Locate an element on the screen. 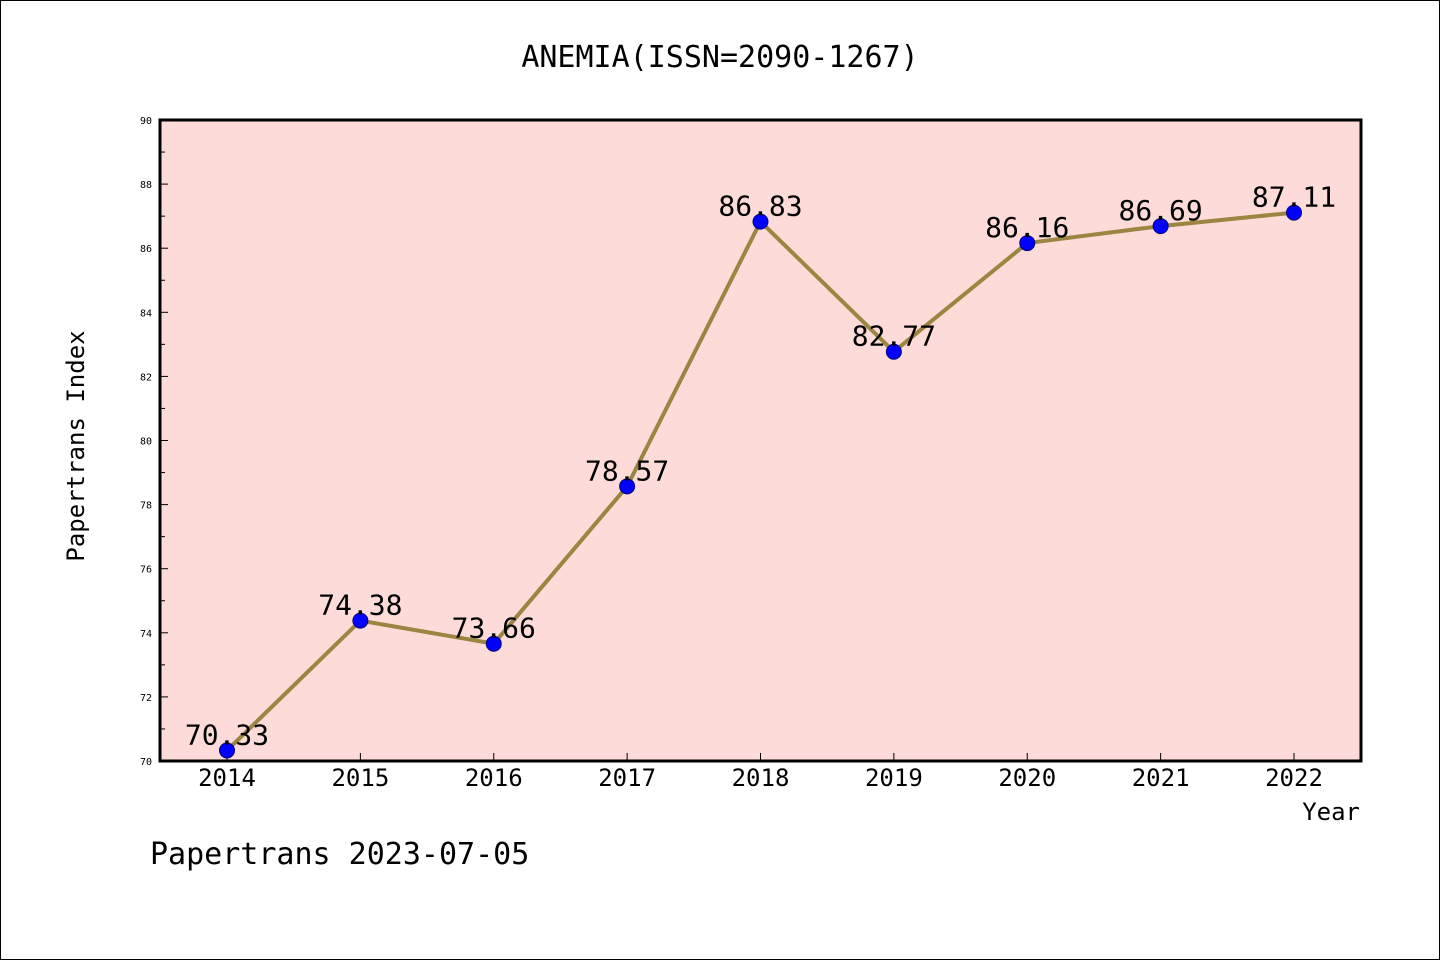 The width and height of the screenshot is (1440, 960). y-tick-label: 76 is located at coordinates (146, 570).